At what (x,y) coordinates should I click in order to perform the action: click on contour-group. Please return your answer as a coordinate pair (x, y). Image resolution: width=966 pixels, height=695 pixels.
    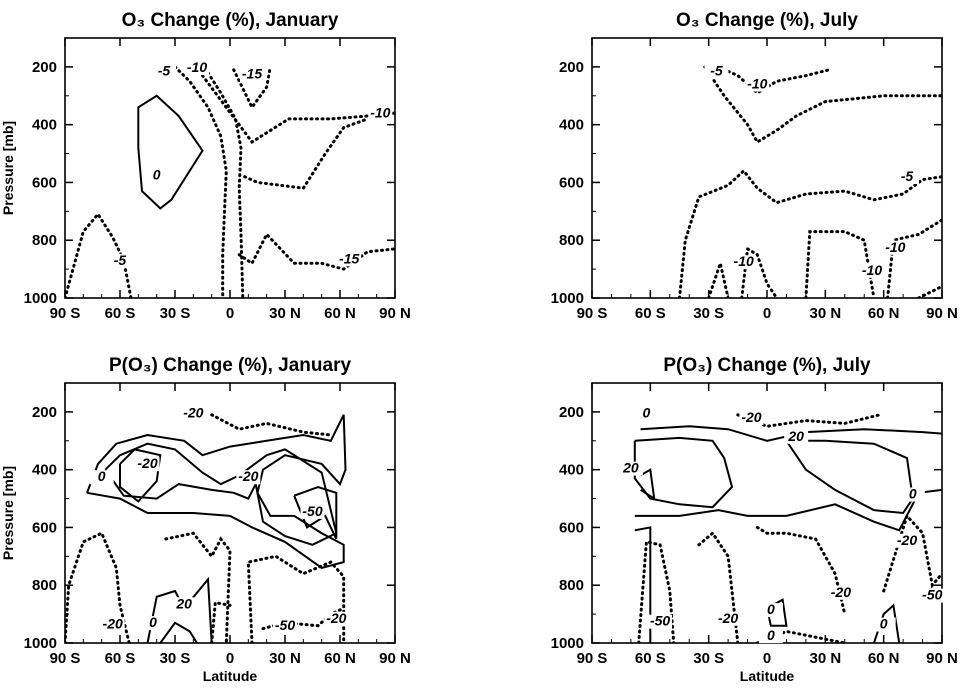
    Looking at the image, I should click on (206, 528).